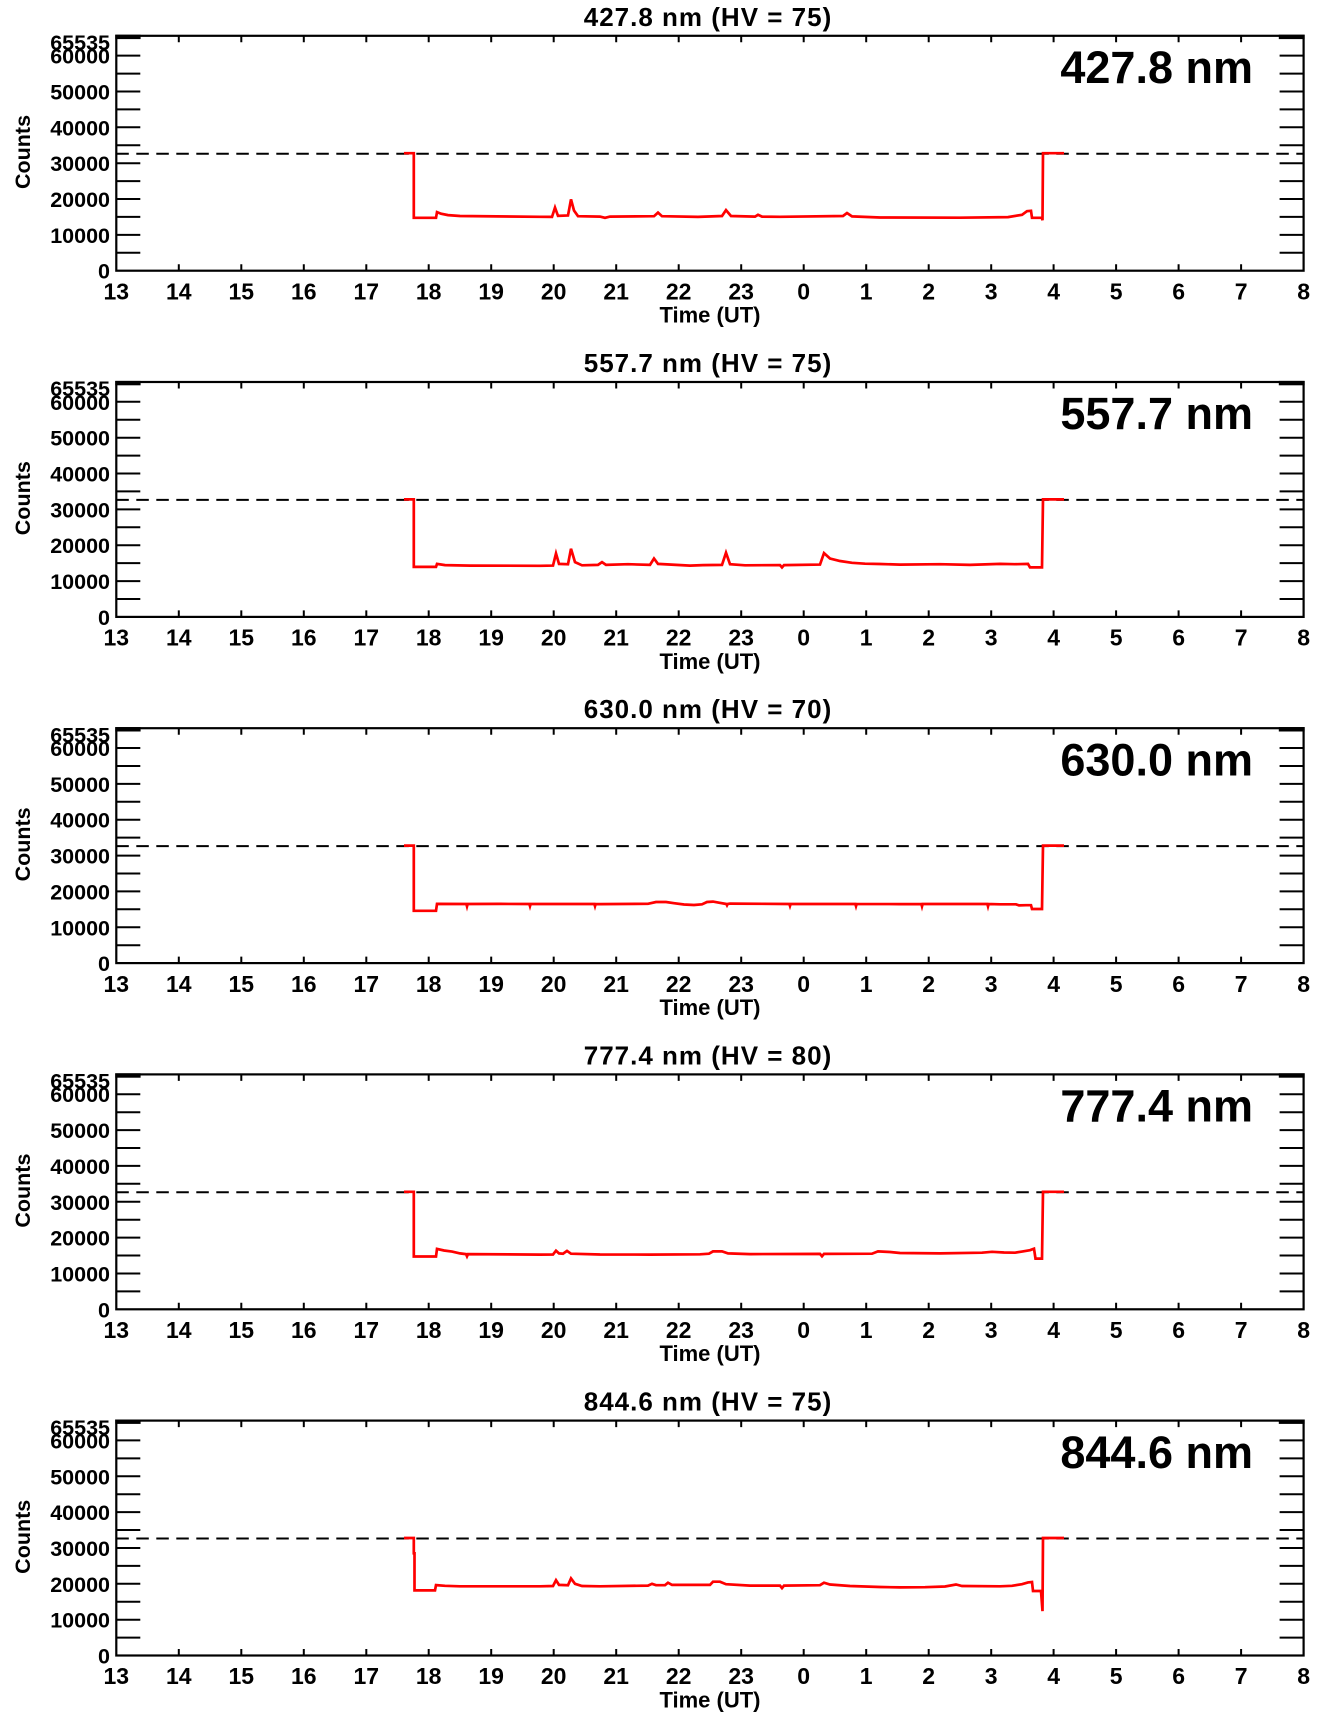  Describe the element at coordinates (1156, 759) in the screenshot. I see `svg-text: 630.0 nm` at that location.